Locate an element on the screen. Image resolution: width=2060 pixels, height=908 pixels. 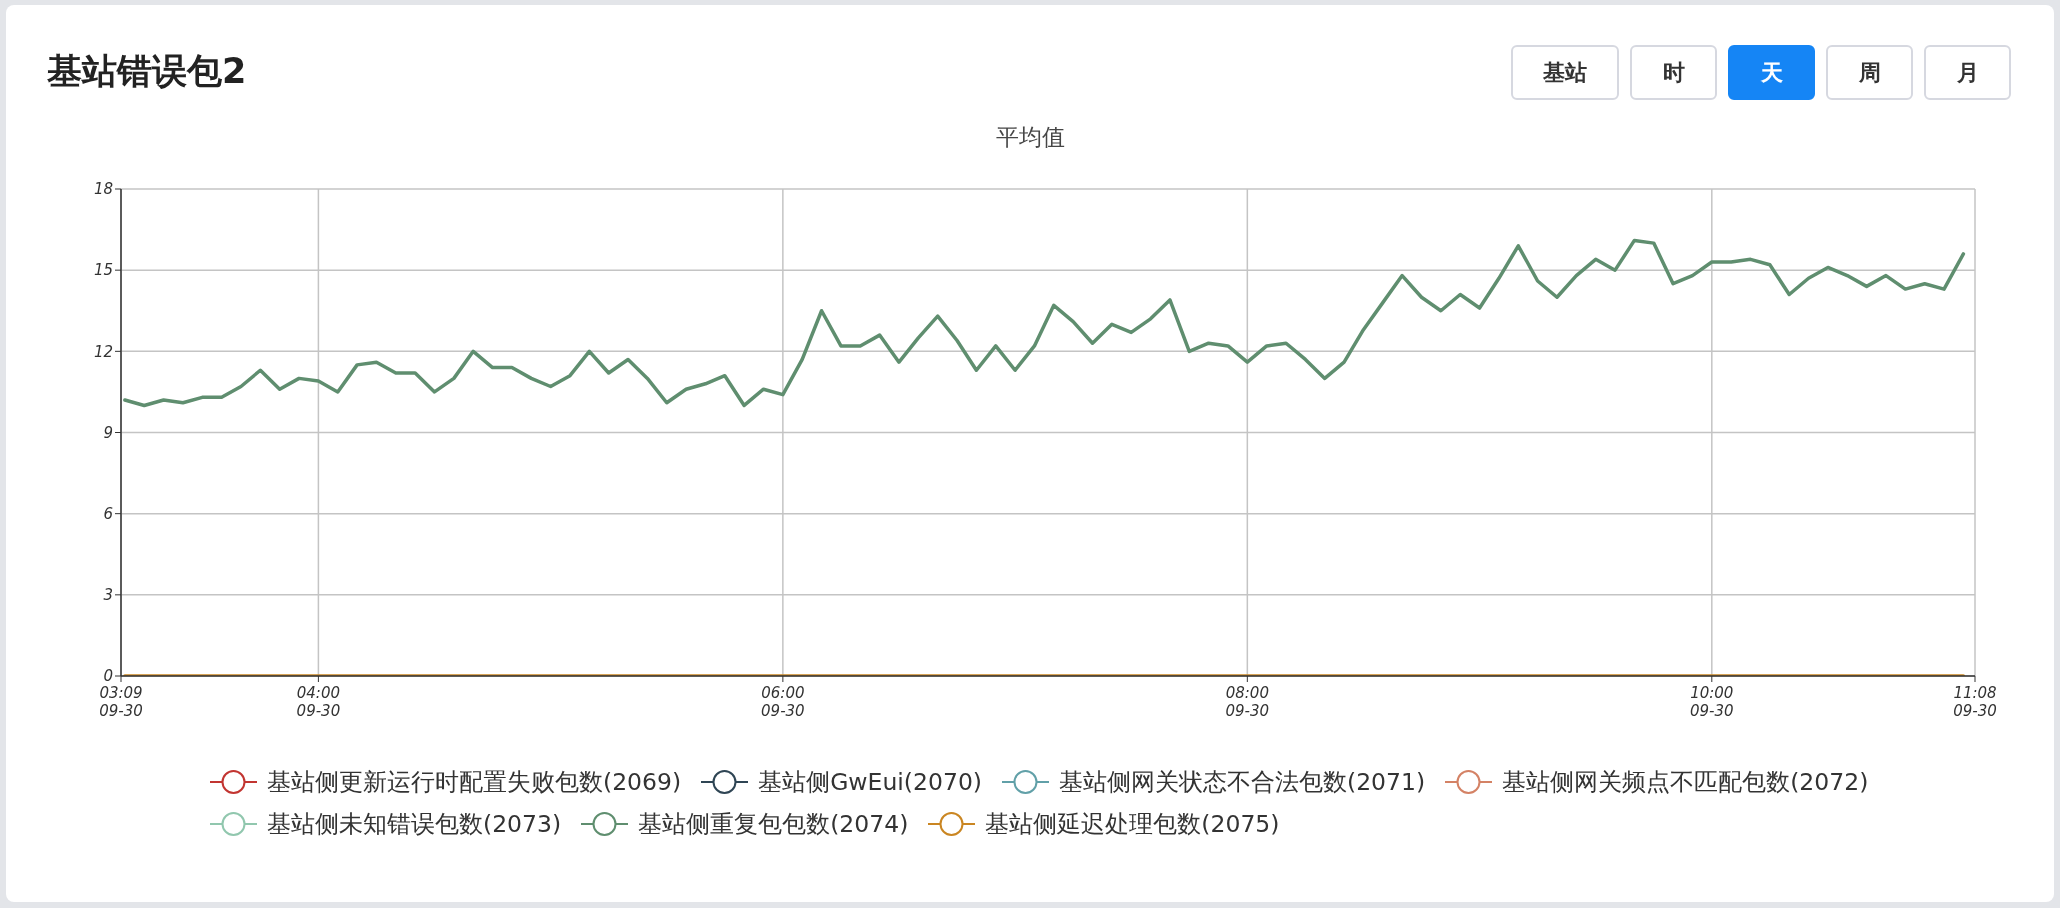
legend-label: 基站侧重复包包数(2074) is located at coordinates (773, 824).